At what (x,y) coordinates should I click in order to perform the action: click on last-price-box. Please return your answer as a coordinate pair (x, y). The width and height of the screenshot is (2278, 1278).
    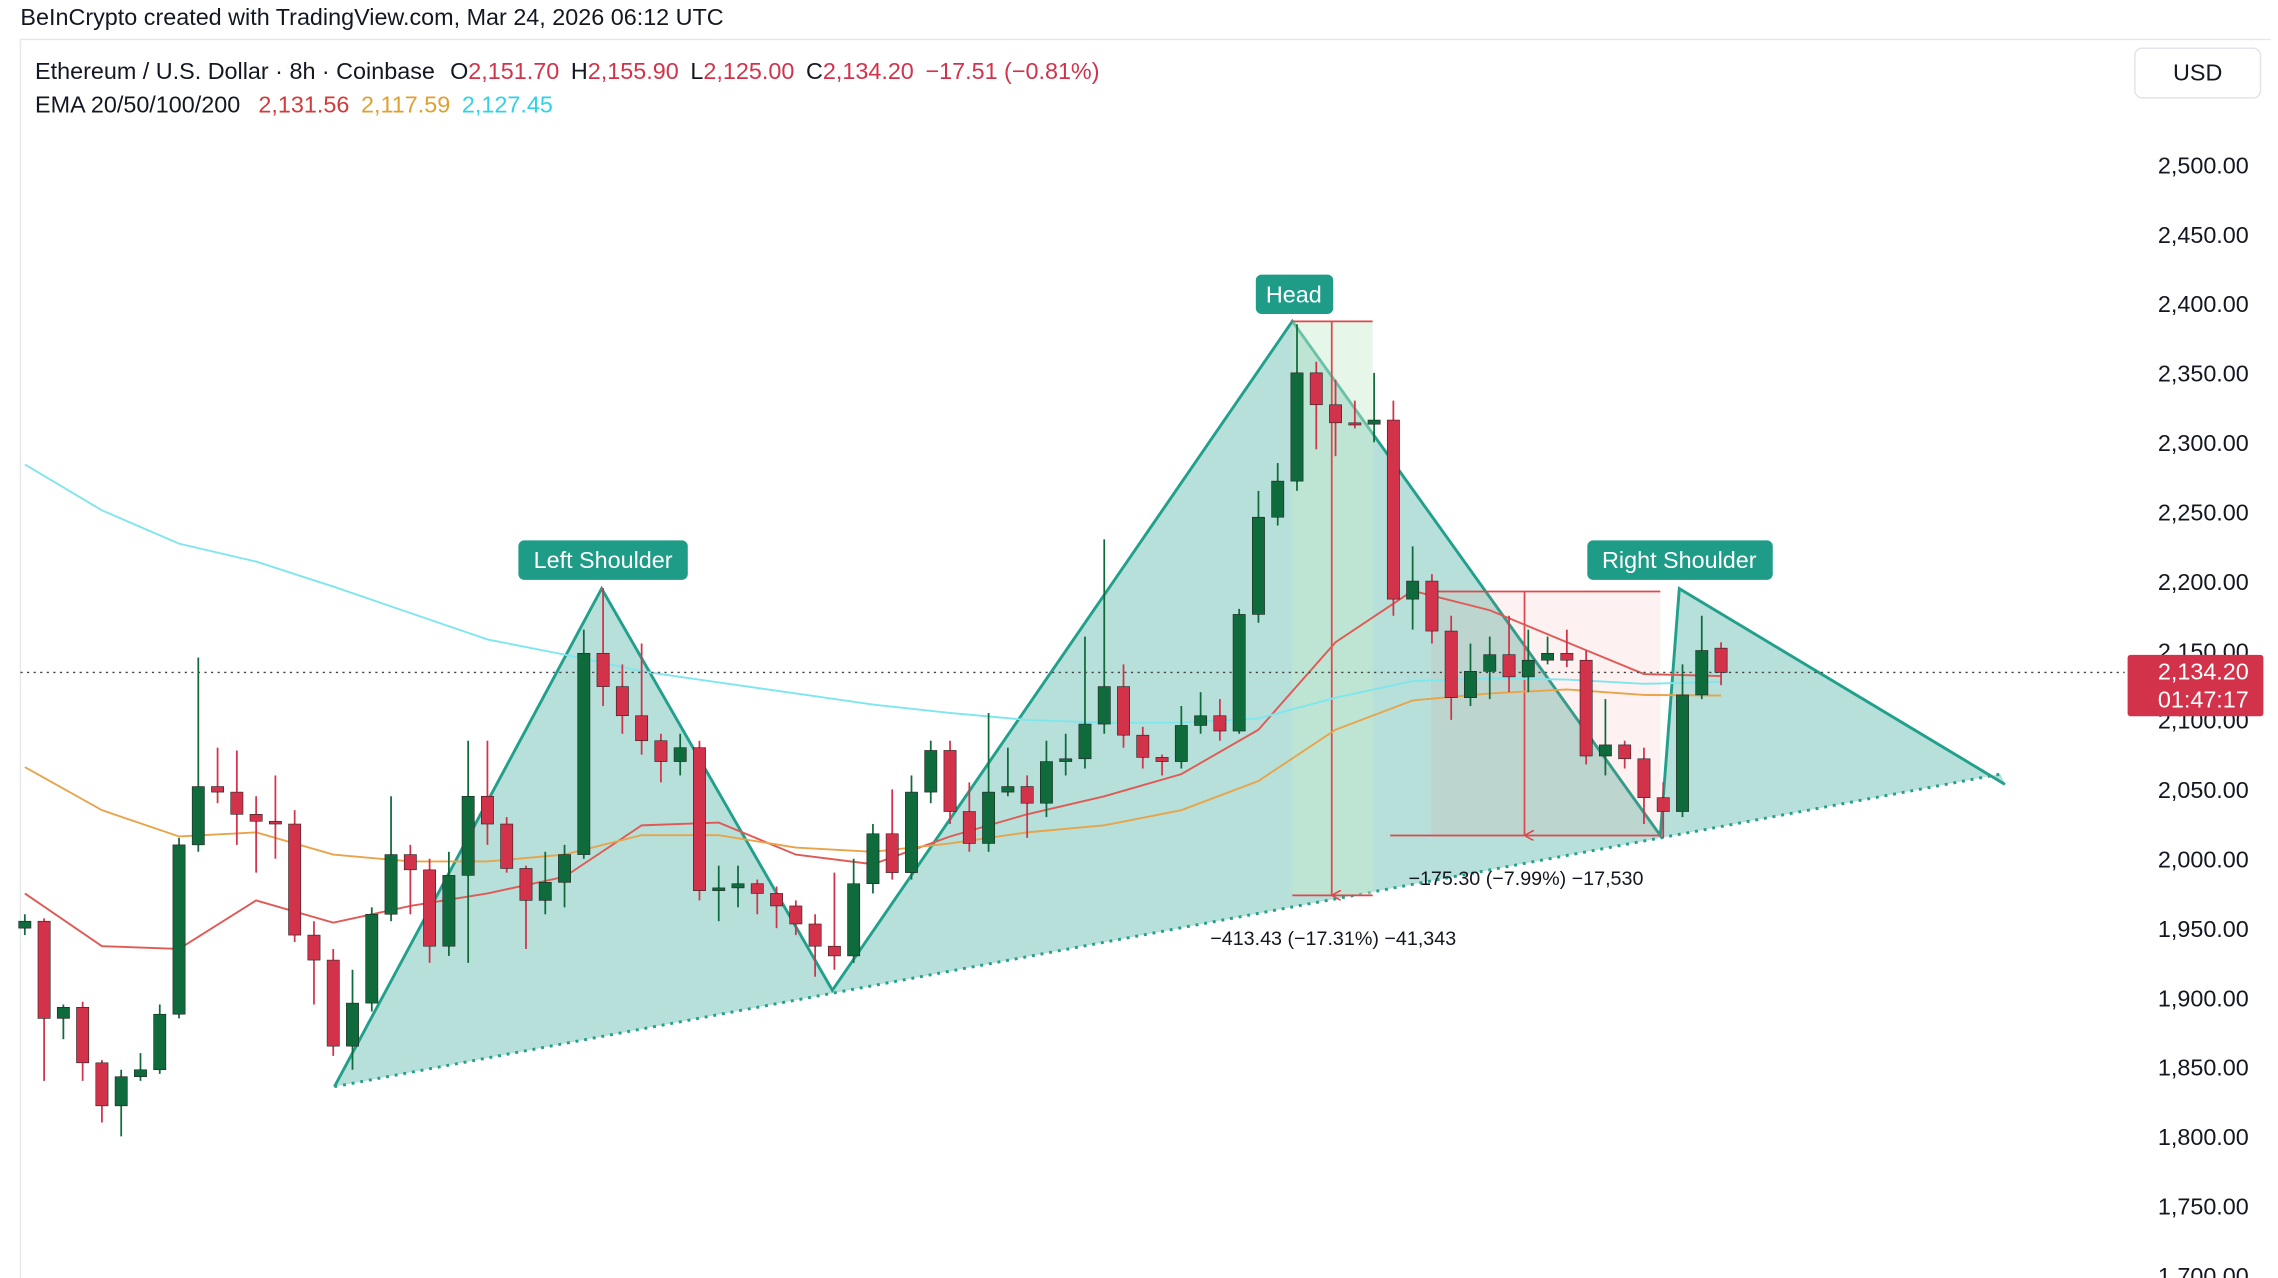
    Looking at the image, I should click on (2195, 685).